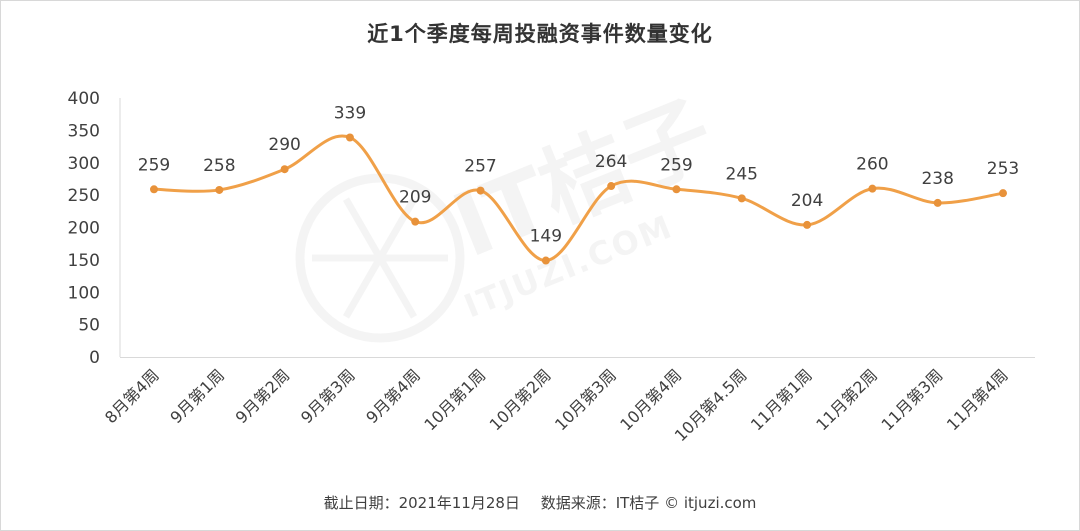  Describe the element at coordinates (84, 229) in the screenshot. I see `y-tick-label: 200` at that location.